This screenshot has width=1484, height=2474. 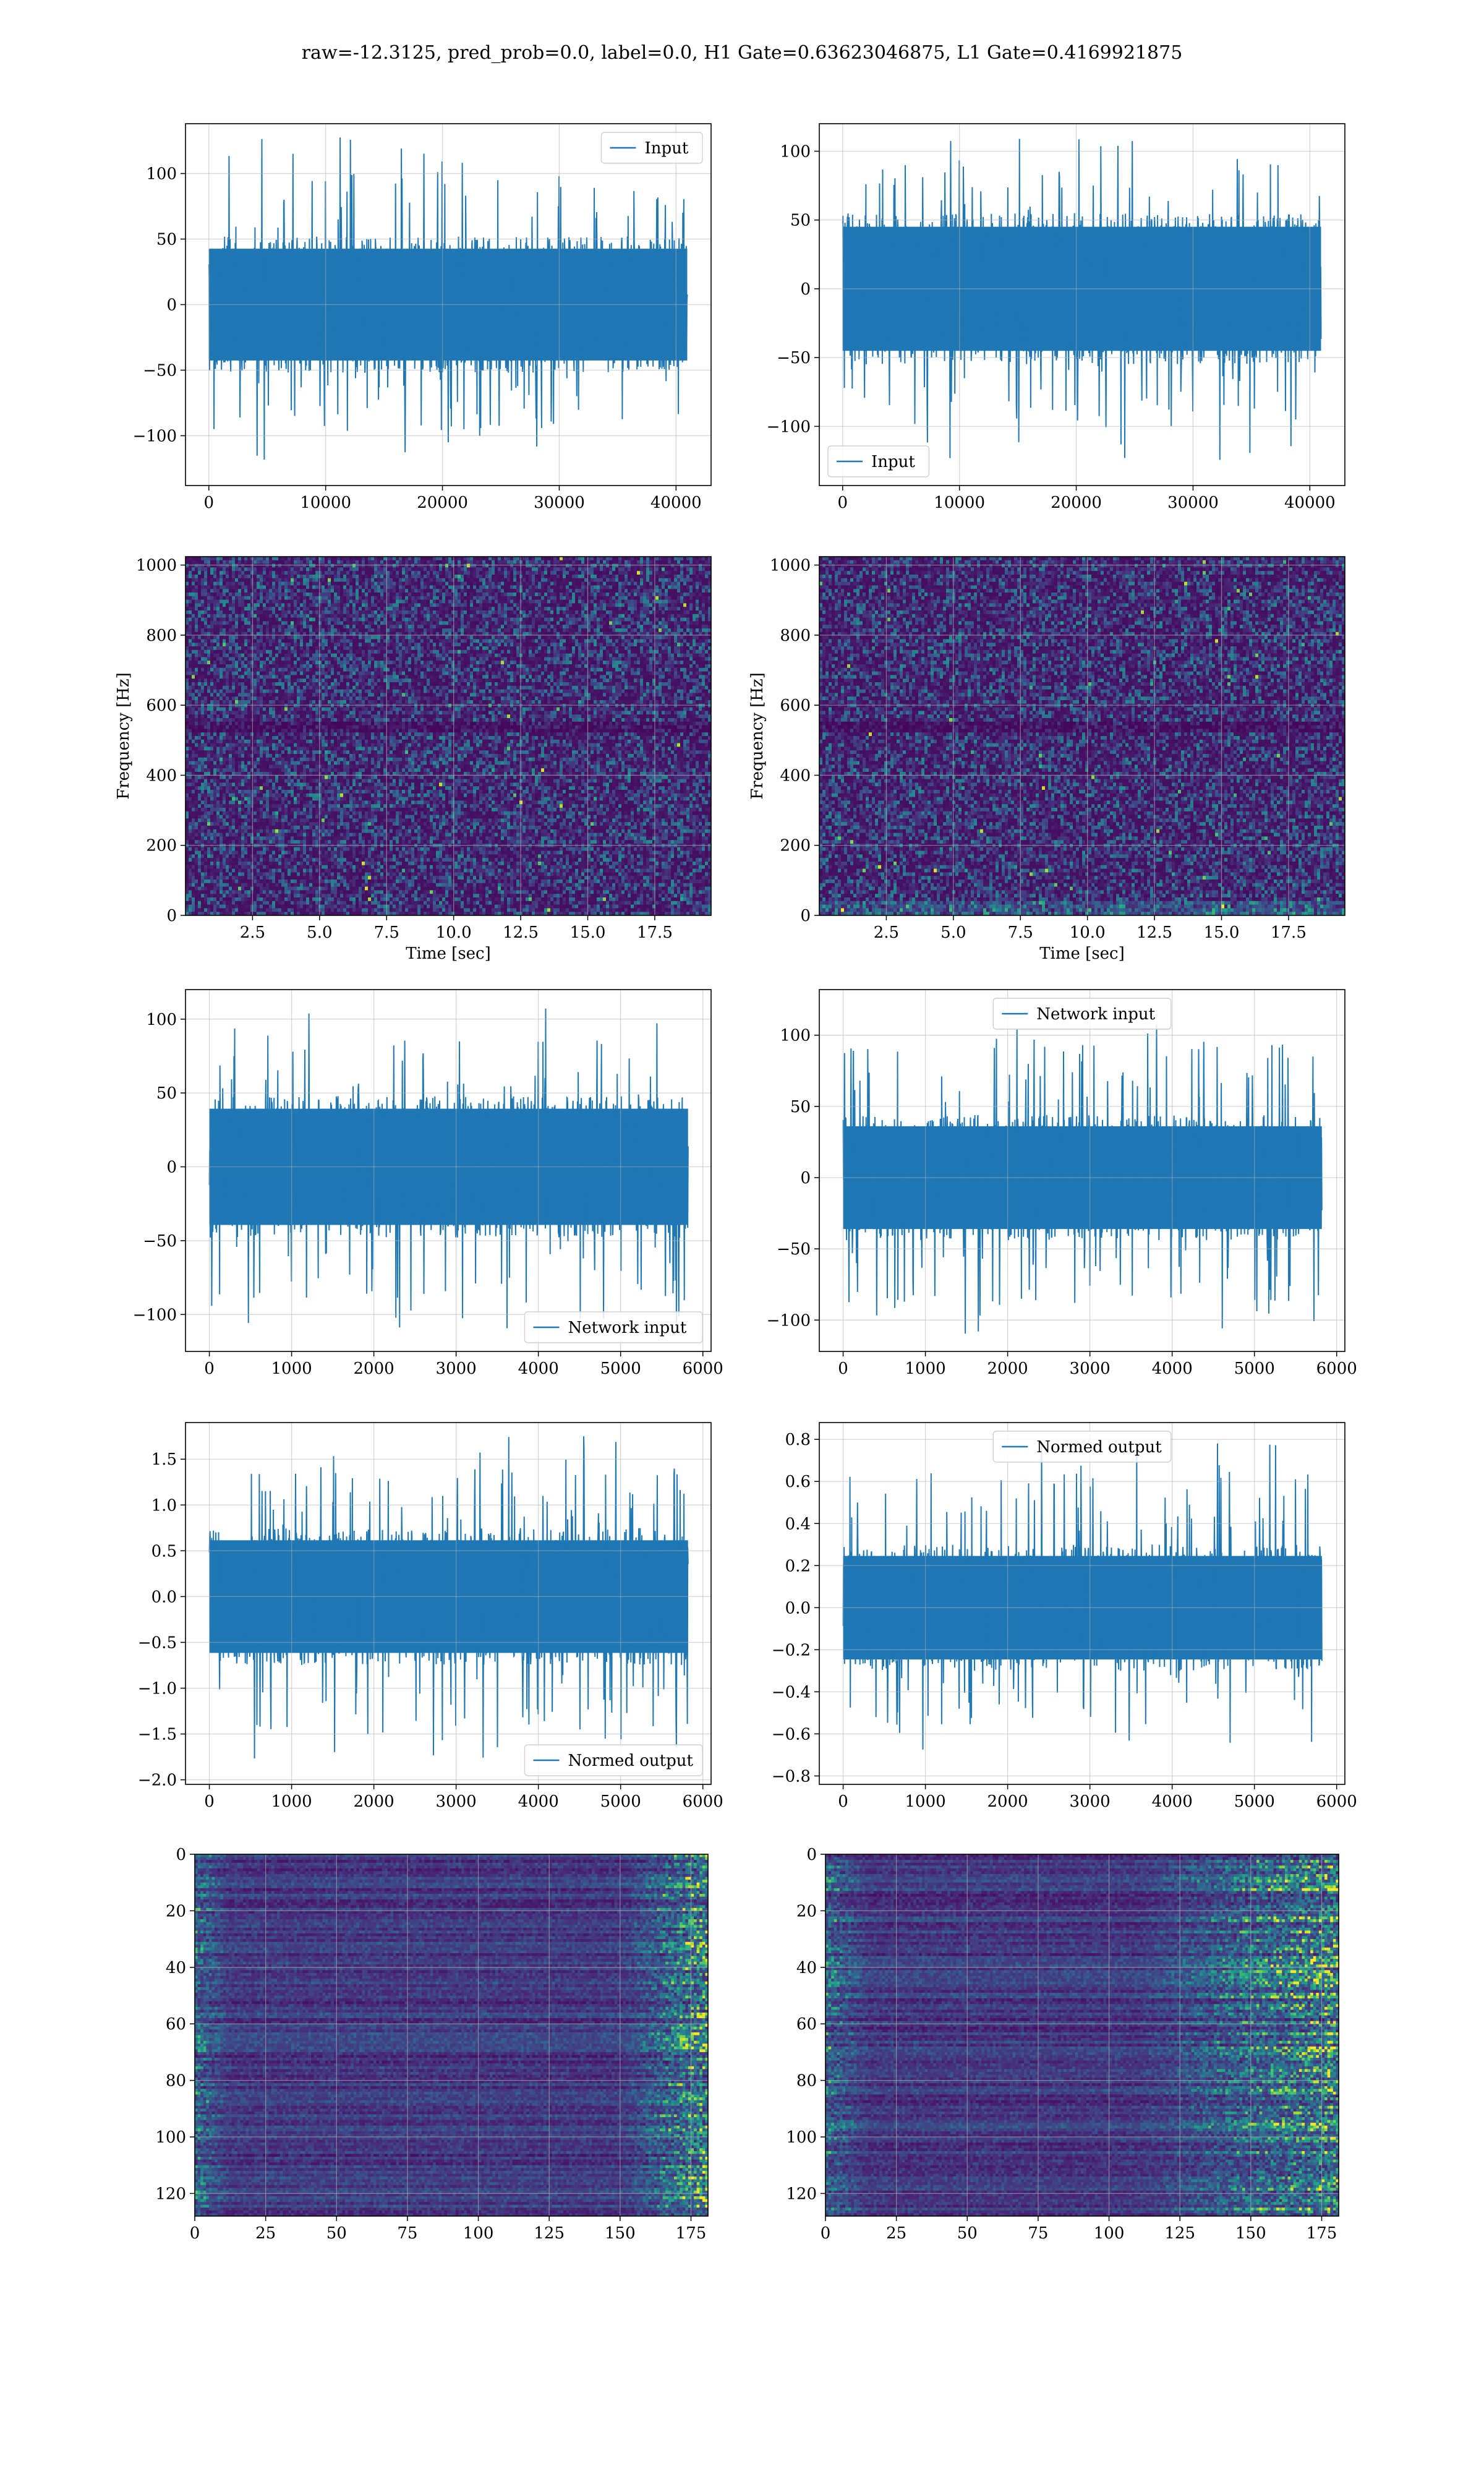 What do you see at coordinates (806, 2024) in the screenshot?
I see `feature-map-l1-ytick-label: 60` at bounding box center [806, 2024].